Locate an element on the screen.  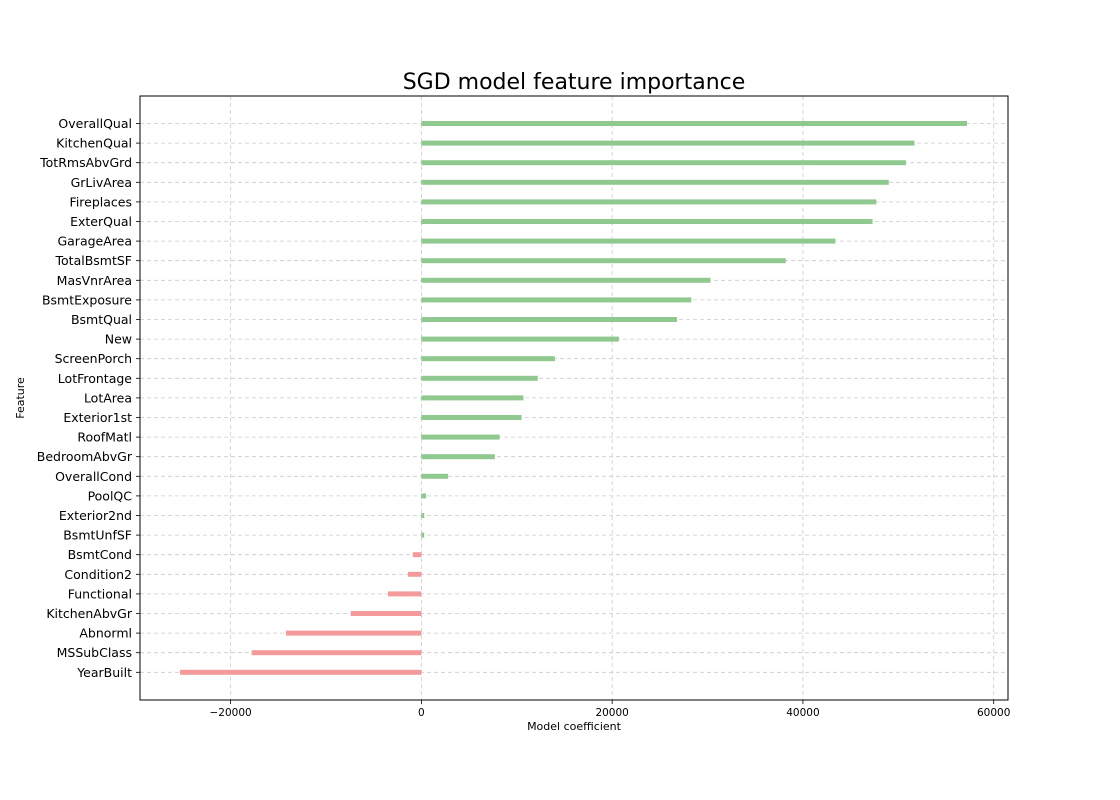
y-tick-label: BsmtUnfSF is located at coordinates (97, 535).